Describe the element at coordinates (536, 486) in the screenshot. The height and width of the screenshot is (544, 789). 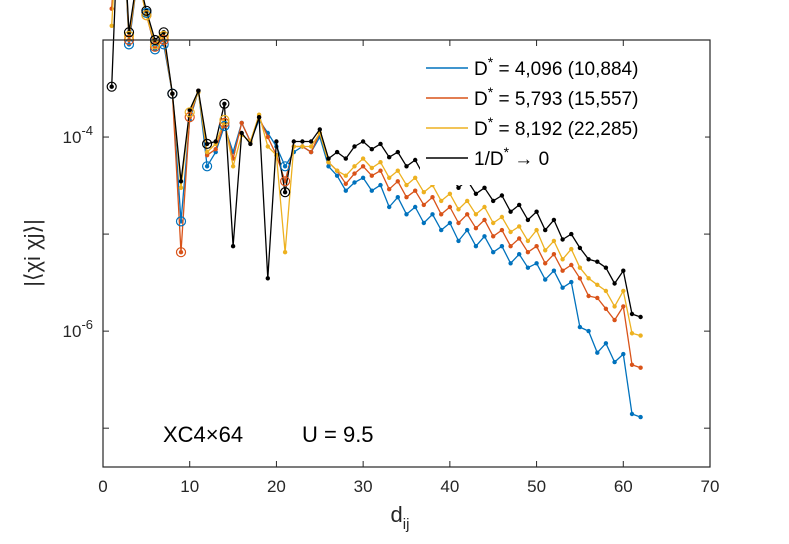
I see `x-tick-label: 50` at that location.